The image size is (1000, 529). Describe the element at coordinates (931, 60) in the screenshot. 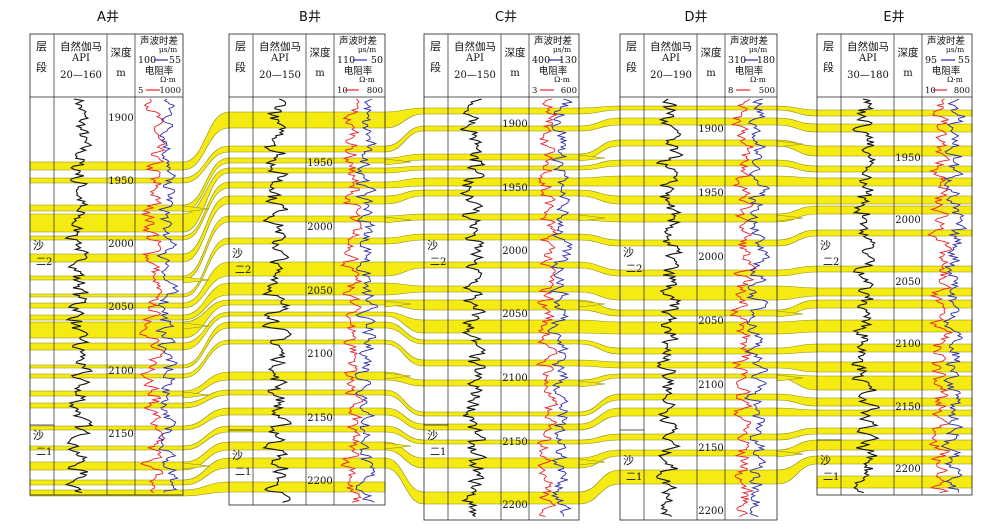

I see `sonic-range-left: 95` at that location.